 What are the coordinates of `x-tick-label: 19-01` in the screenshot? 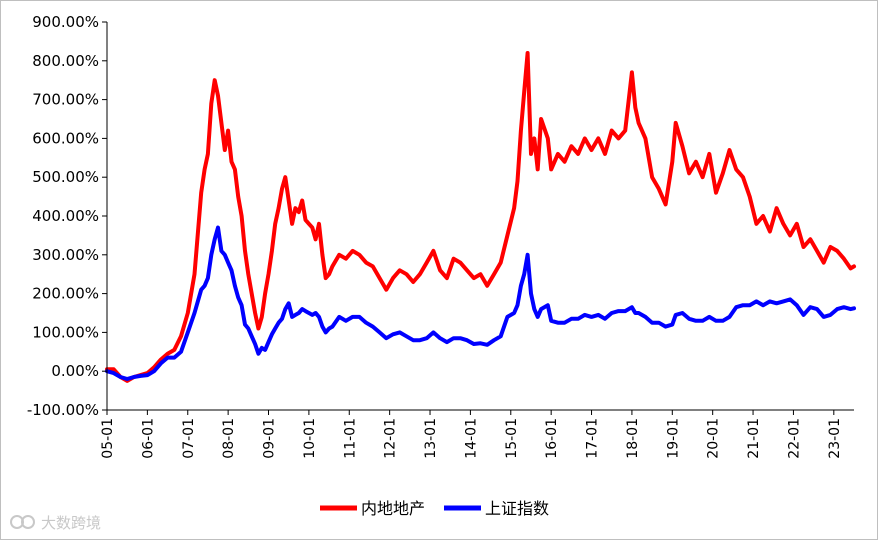 It's located at (673, 438).